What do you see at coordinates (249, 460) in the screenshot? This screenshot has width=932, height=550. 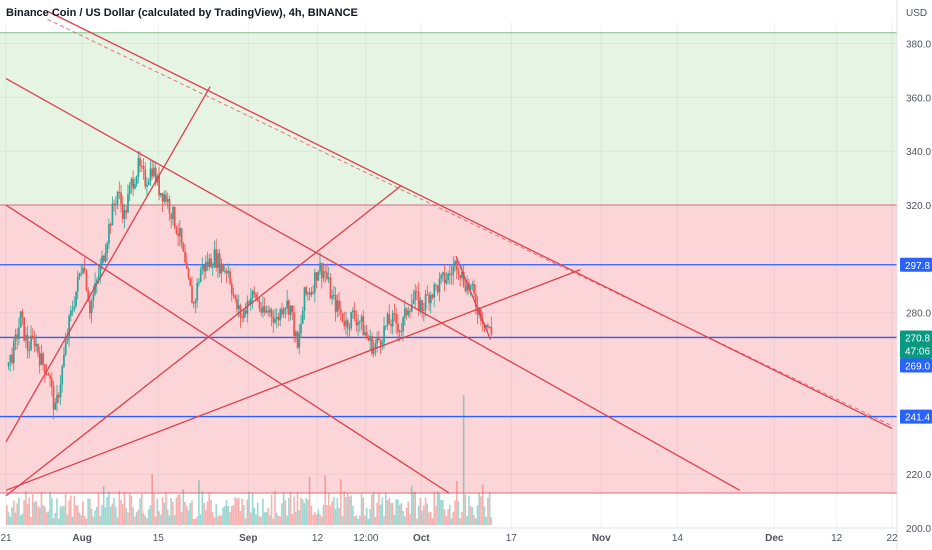 I see `volume-bars` at bounding box center [249, 460].